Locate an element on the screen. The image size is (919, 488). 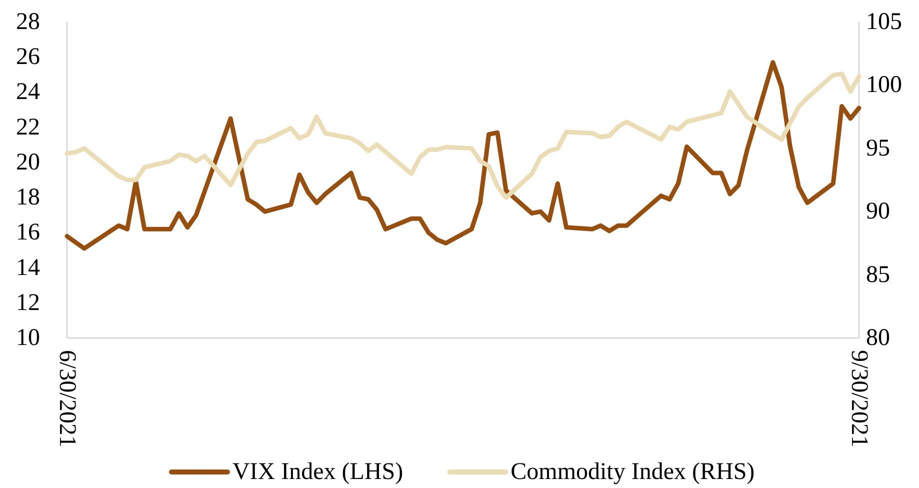
y-tick-label: 28 is located at coordinates (28, 22).